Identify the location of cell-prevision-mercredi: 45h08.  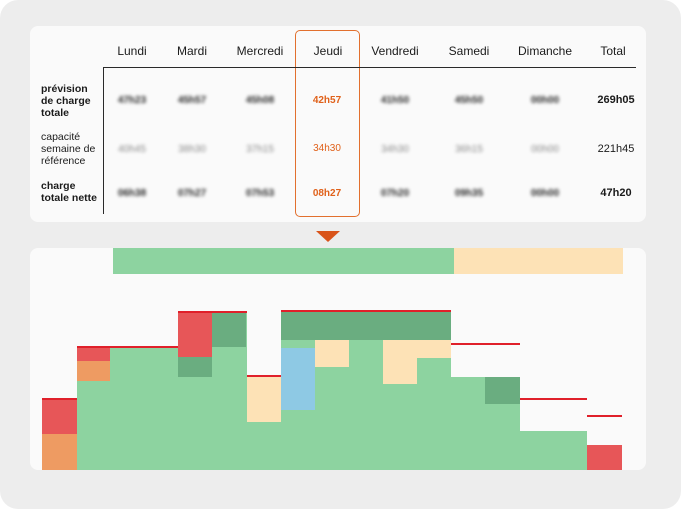
(260, 100).